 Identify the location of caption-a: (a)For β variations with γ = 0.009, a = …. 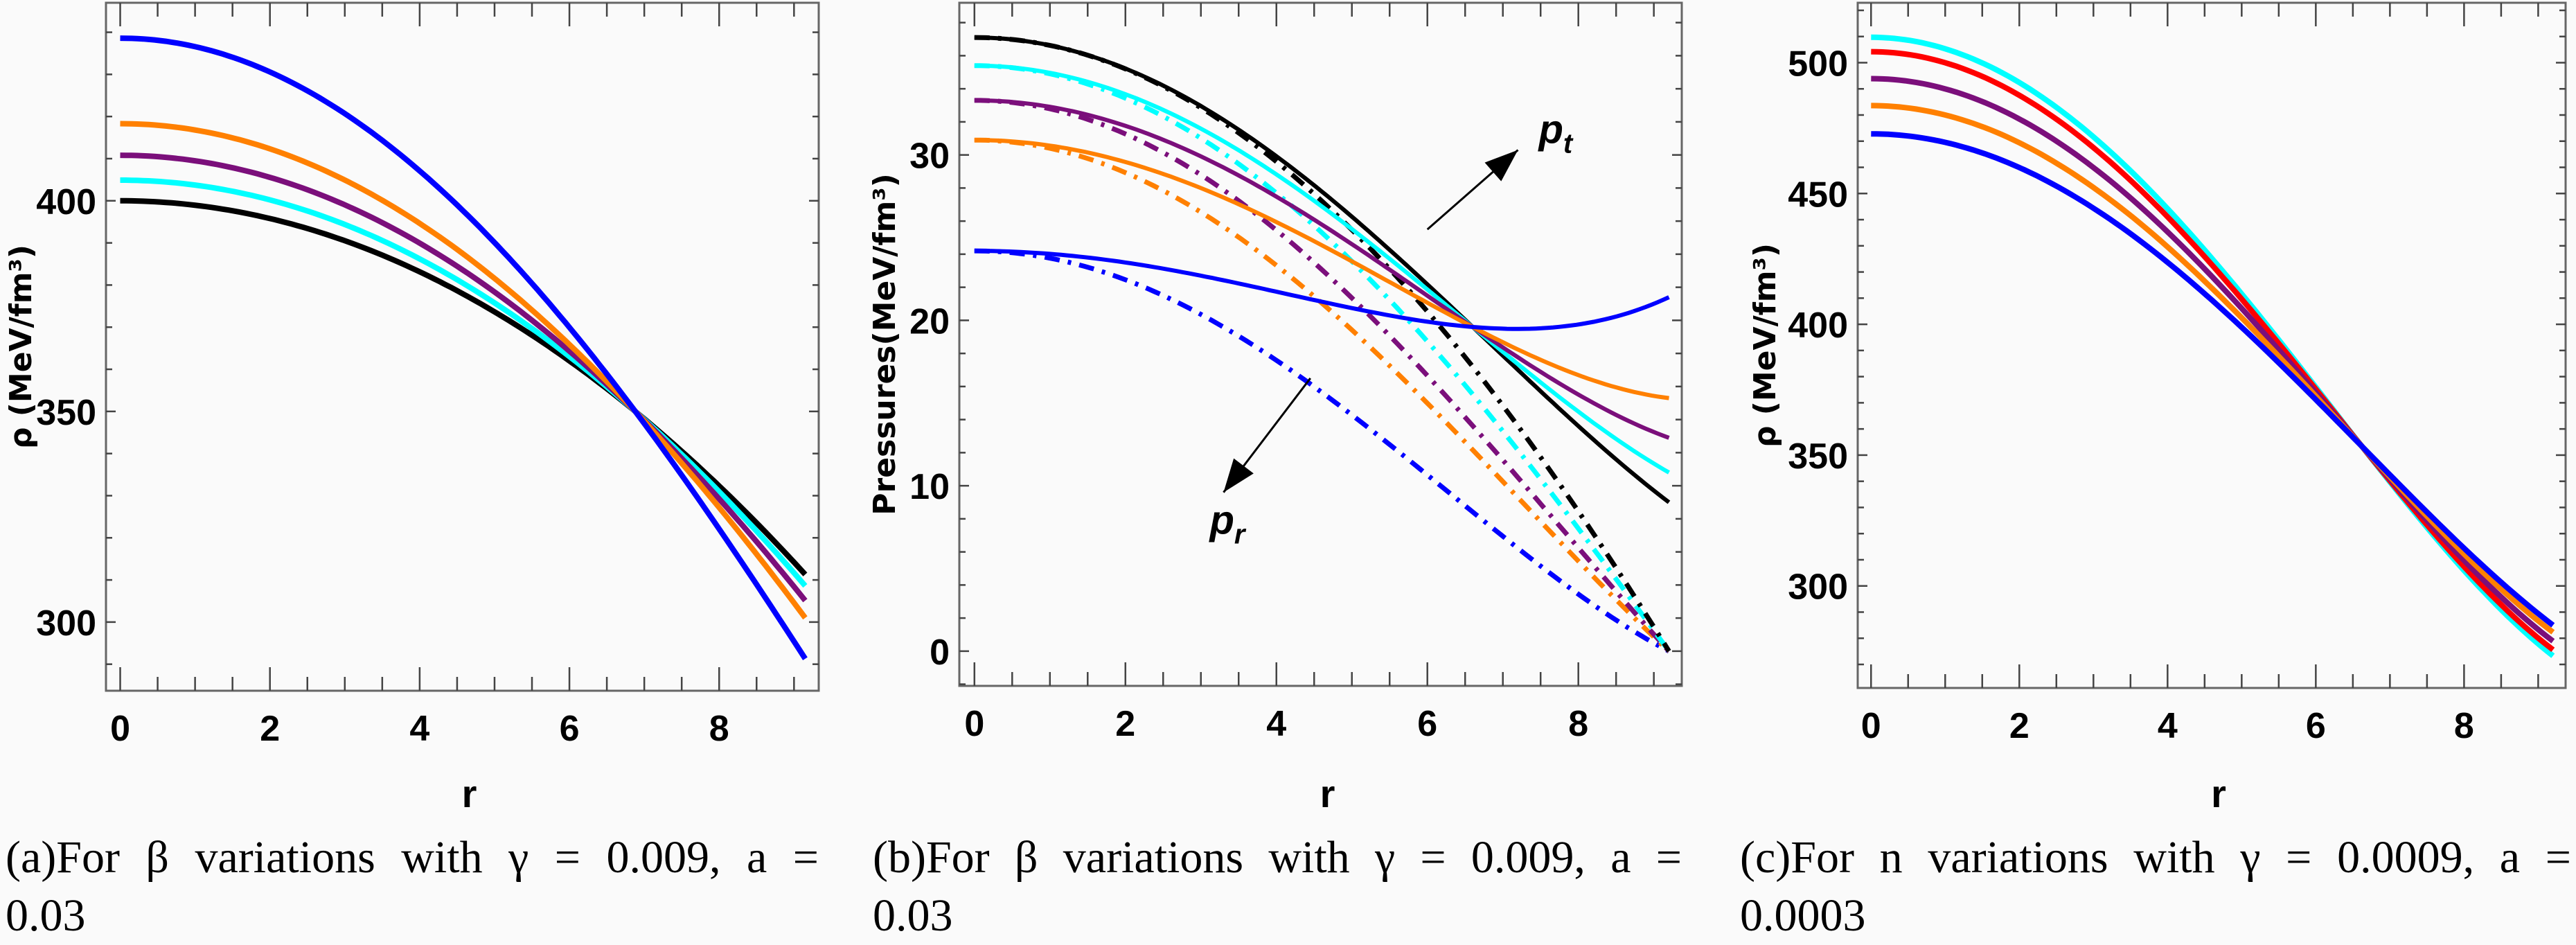
(412, 887).